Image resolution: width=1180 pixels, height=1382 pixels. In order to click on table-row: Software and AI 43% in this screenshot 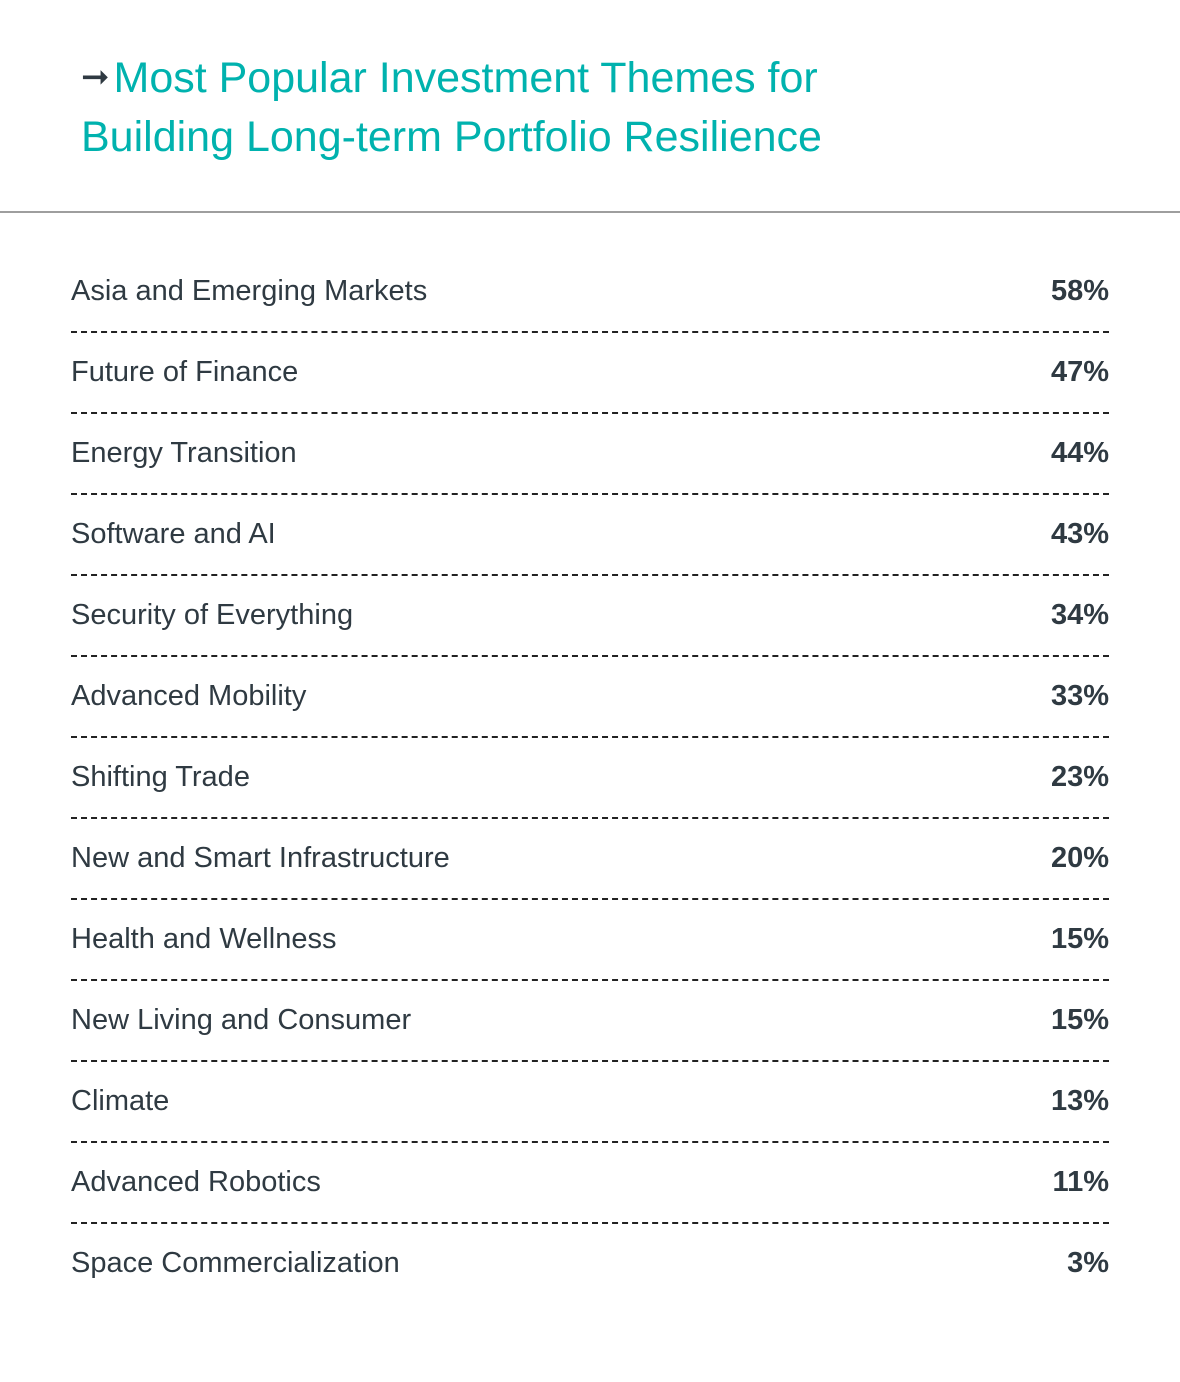, I will do `click(590, 535)`.